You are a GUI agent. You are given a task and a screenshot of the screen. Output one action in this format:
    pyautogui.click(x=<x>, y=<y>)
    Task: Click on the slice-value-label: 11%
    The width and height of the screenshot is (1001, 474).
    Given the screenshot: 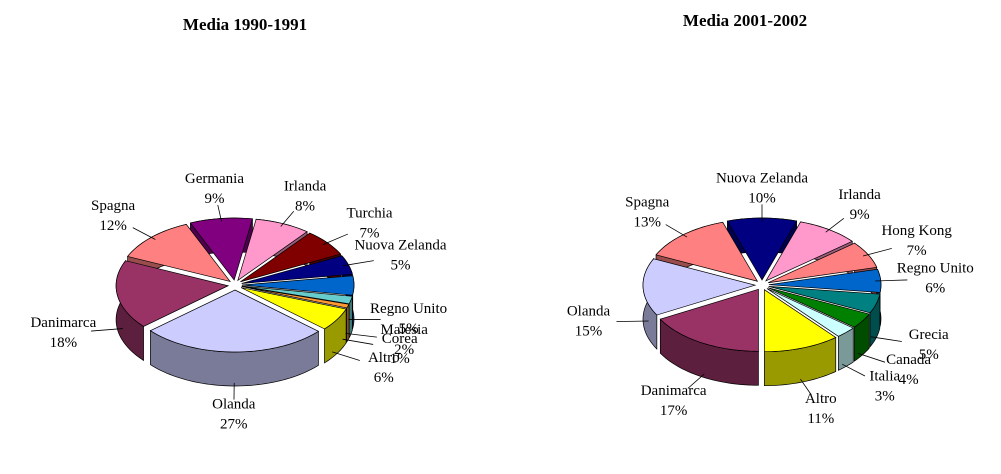 What is the action you would take?
    pyautogui.click(x=820, y=419)
    